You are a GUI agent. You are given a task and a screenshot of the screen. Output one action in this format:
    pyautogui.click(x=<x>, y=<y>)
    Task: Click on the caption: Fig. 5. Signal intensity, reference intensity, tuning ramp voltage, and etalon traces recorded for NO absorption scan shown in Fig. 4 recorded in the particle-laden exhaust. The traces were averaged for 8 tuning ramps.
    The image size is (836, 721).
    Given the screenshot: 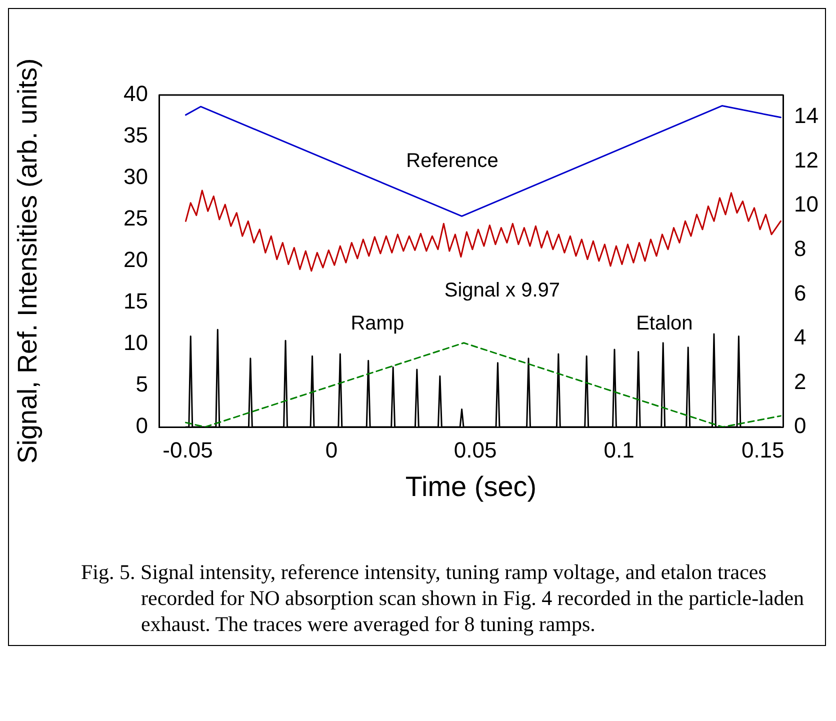 What is the action you would take?
    pyautogui.click(x=443, y=598)
    